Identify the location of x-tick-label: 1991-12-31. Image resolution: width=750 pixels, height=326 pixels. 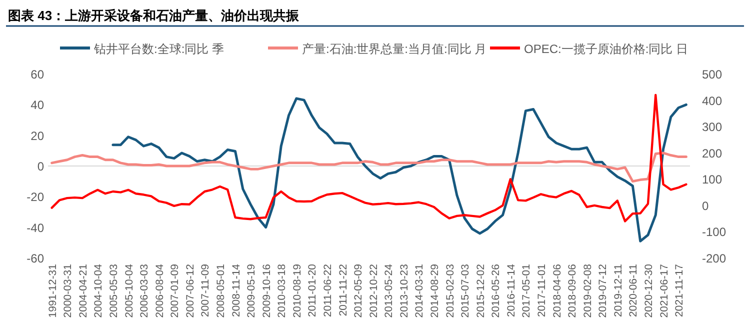
(52, 291).